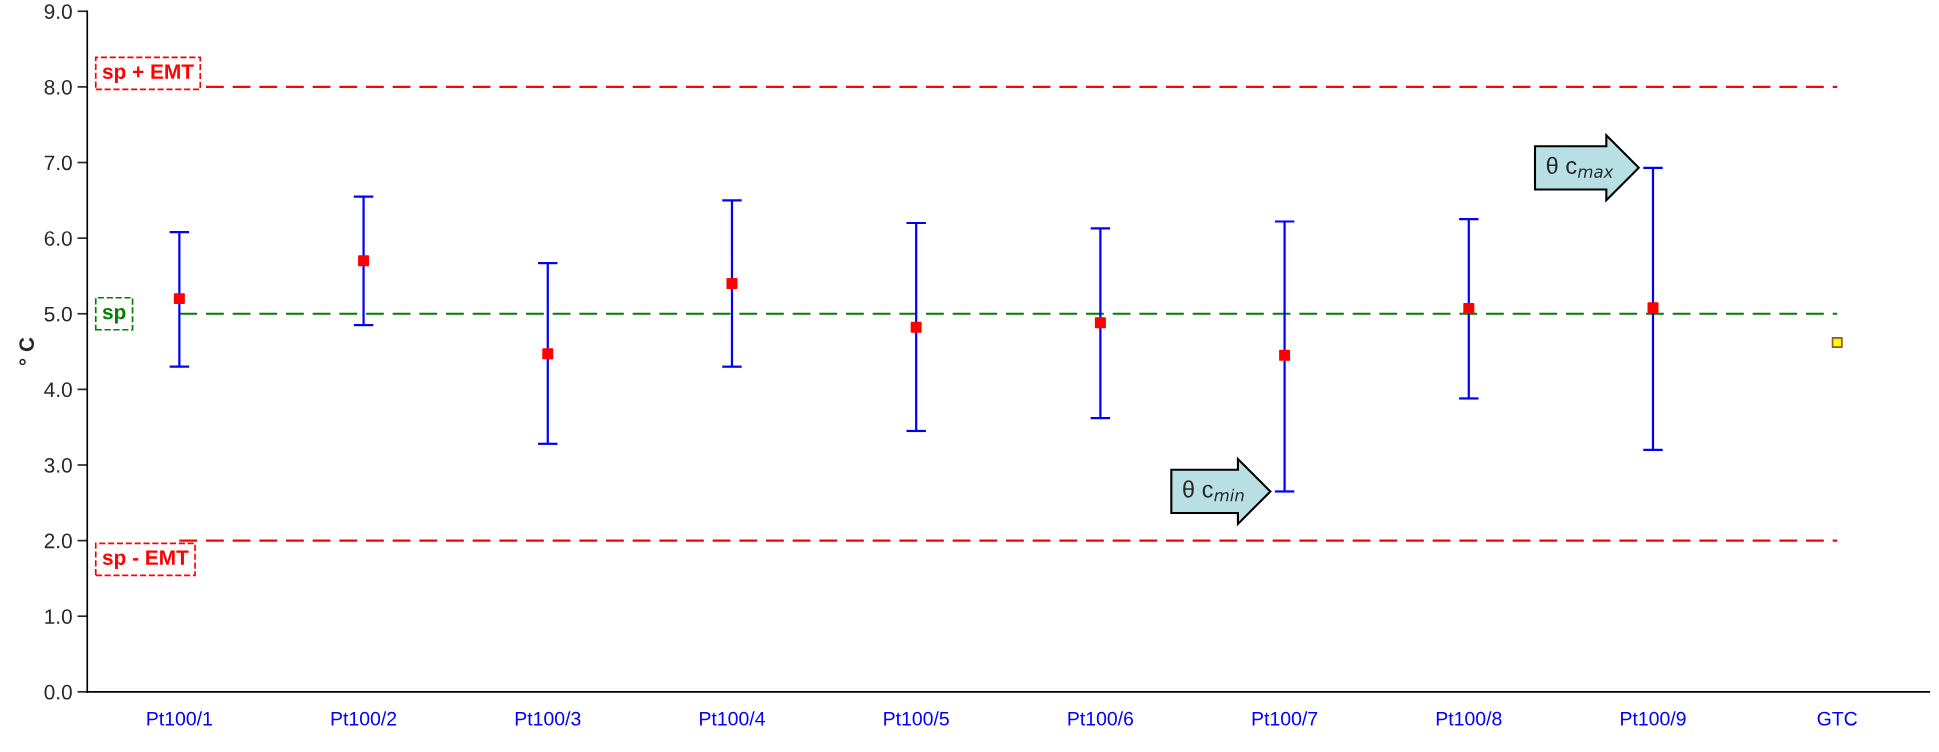 The height and width of the screenshot is (752, 1939). What do you see at coordinates (58, 163) in the screenshot?
I see `y-tick-label: 7.0` at bounding box center [58, 163].